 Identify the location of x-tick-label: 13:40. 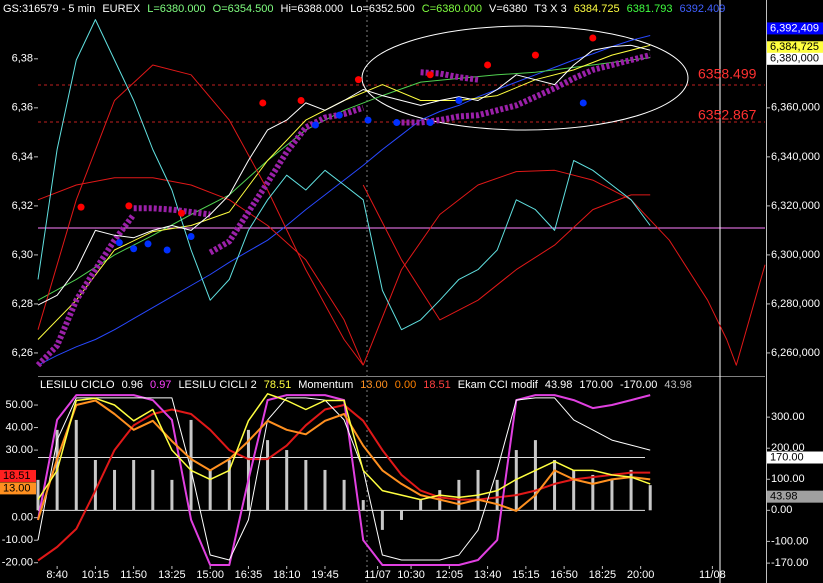
(488, 575).